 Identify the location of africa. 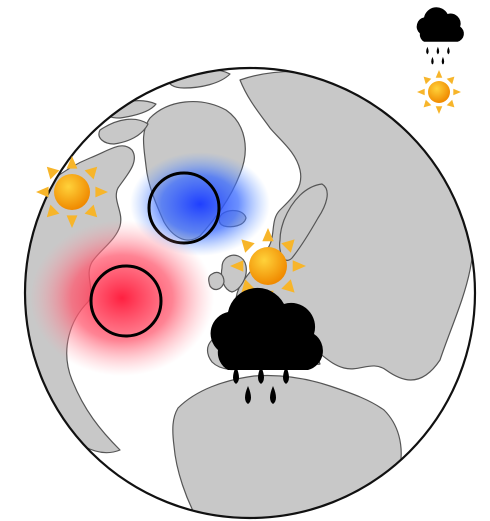
(287, 446).